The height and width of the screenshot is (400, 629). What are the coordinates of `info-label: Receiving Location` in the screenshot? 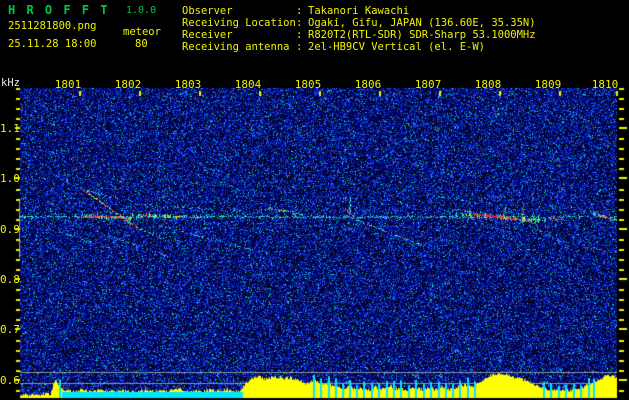 It's located at (239, 23).